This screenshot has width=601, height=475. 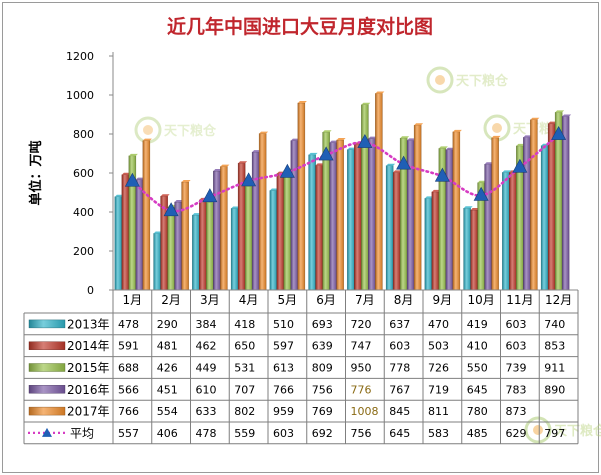 What do you see at coordinates (477, 346) in the screenshot?
I see `data-label: 410` at bounding box center [477, 346].